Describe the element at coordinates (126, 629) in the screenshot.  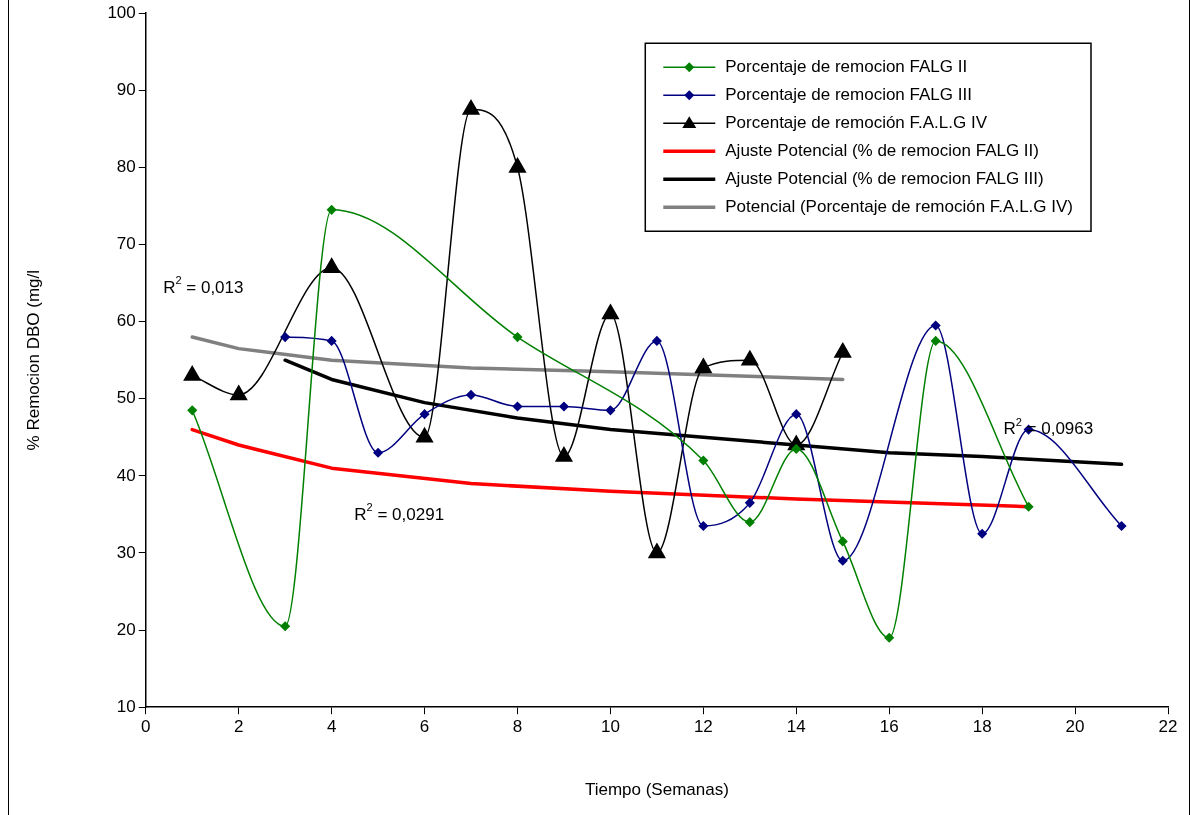
I see `y-tick-label: 20` at that location.